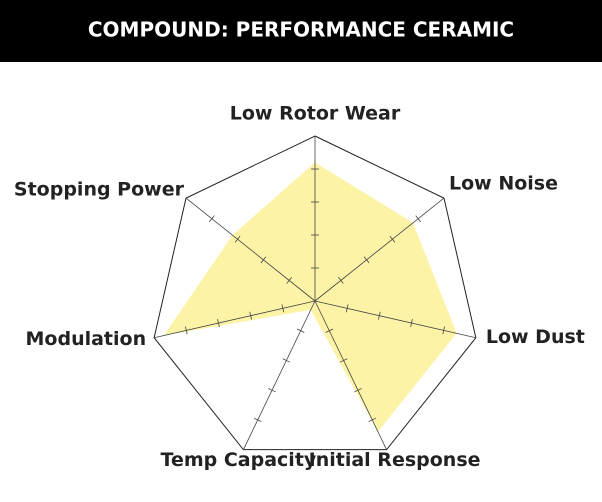 The width and height of the screenshot is (602, 502). I want to click on axis-label: Low Dust, so click(535, 337).